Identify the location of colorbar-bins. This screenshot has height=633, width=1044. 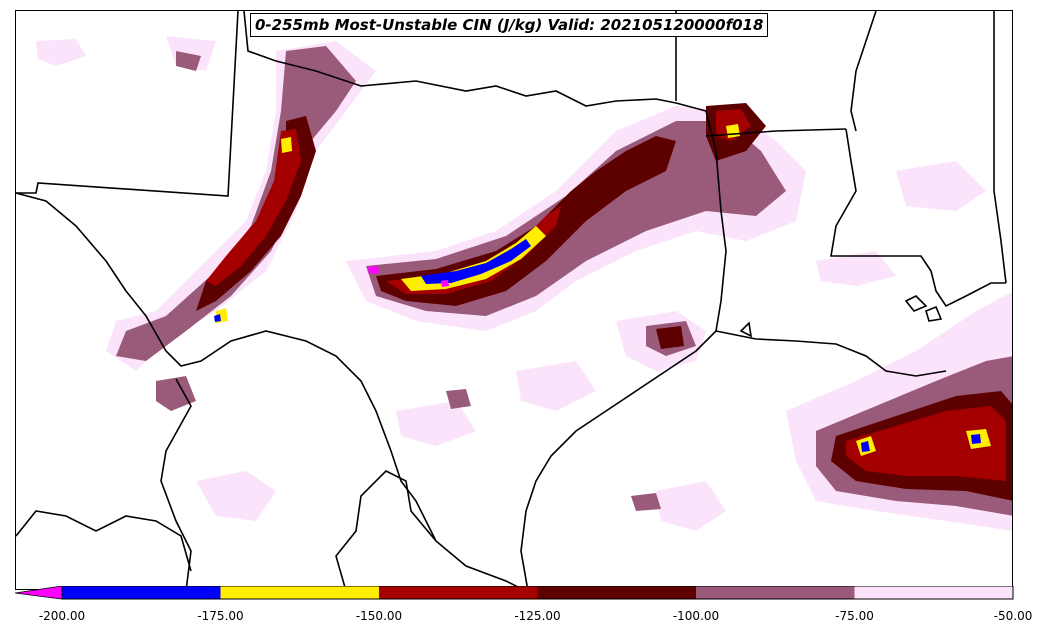
(537, 592).